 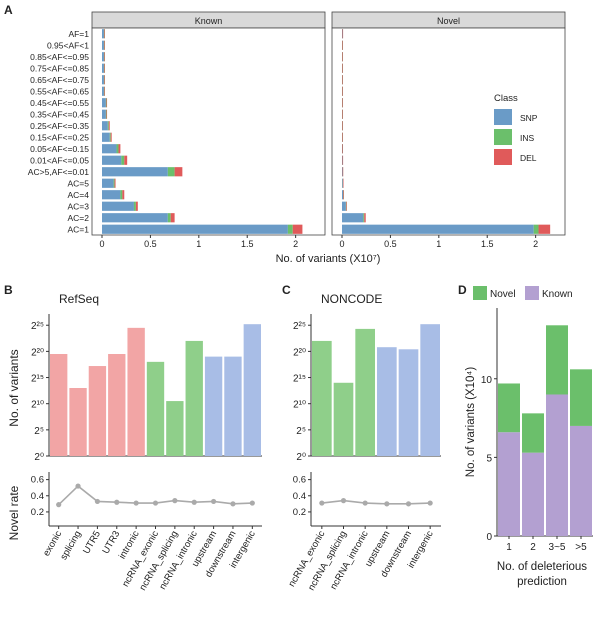 What do you see at coordinates (58, 172) in the screenshot?
I see `y-category-label: AC>5,AF<=0.01` at bounding box center [58, 172].